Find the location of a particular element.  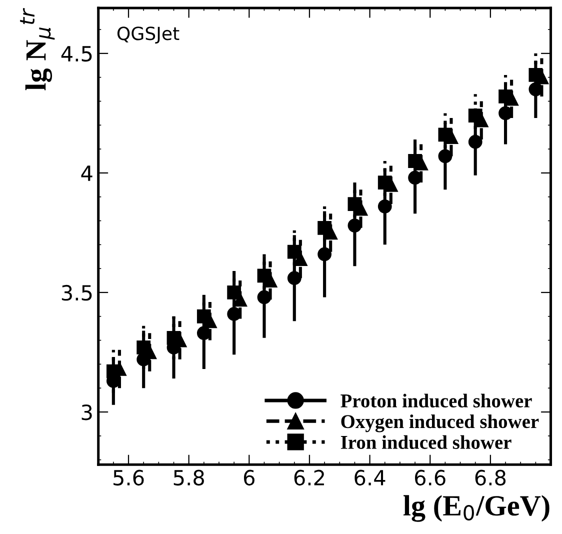

legend-label: Oxygen induced shower is located at coordinates (440, 423).